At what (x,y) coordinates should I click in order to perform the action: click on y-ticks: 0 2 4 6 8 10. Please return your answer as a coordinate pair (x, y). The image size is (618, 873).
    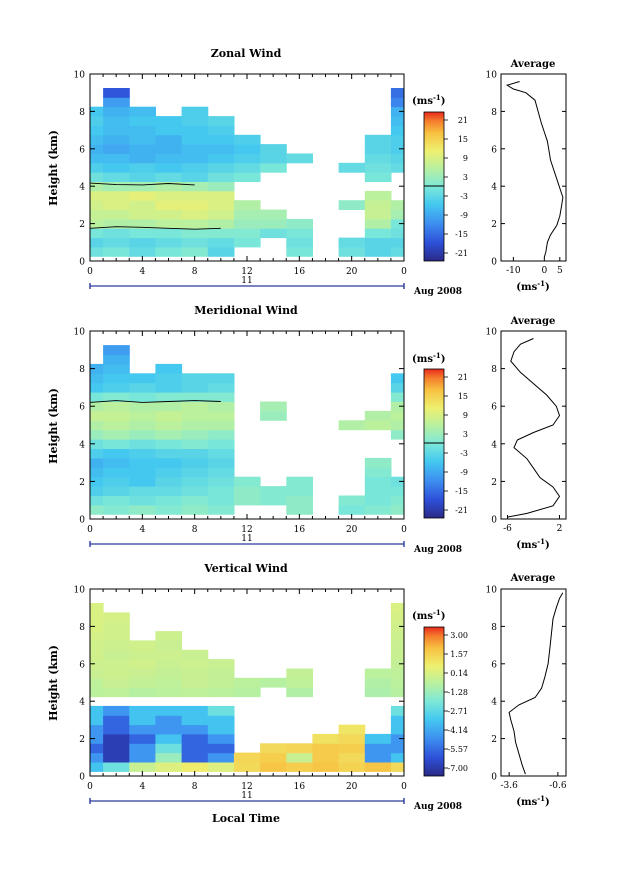
    Looking at the image, I should click on (239, 684).